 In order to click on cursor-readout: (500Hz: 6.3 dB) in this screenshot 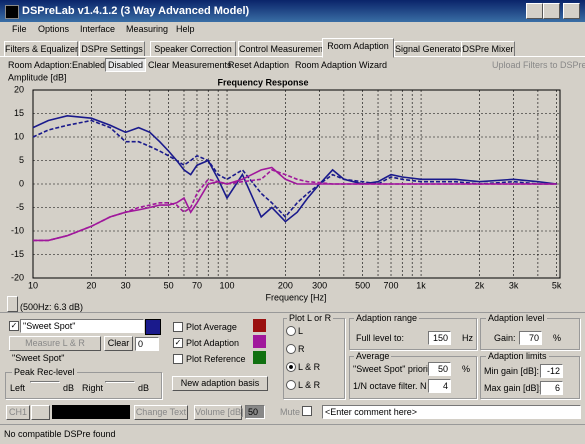, I will do `click(52, 307)`.